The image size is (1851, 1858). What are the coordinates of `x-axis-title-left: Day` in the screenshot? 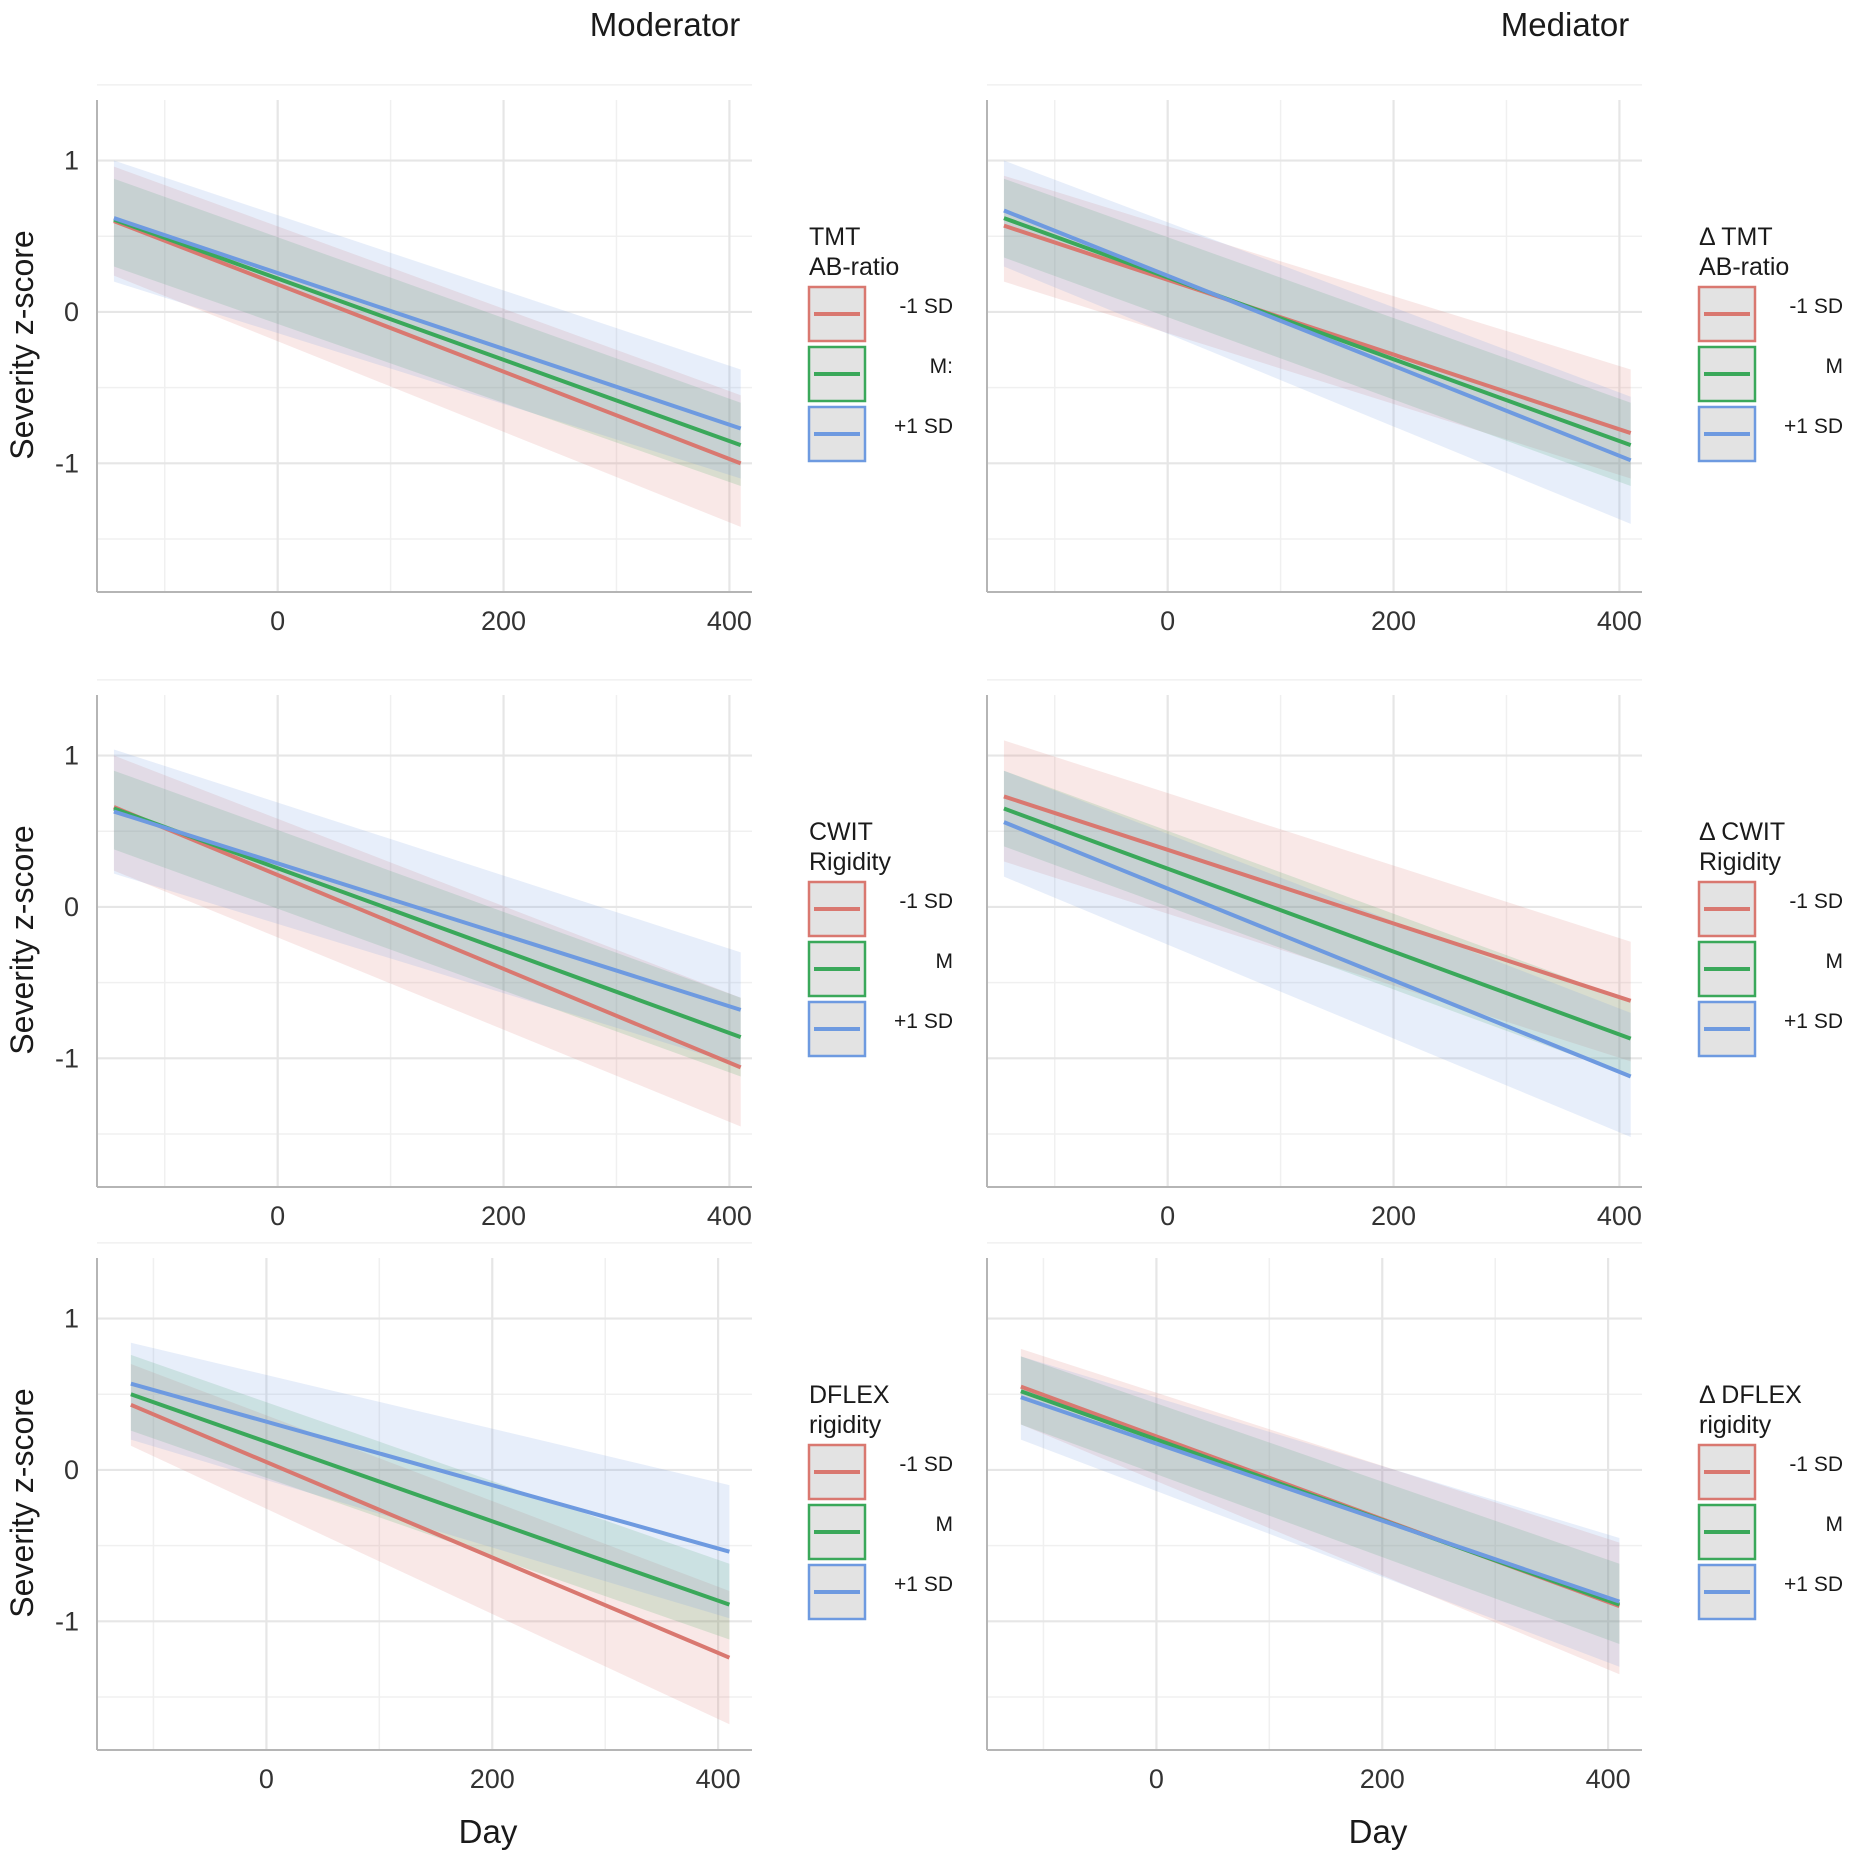 It's located at (488, 1831).